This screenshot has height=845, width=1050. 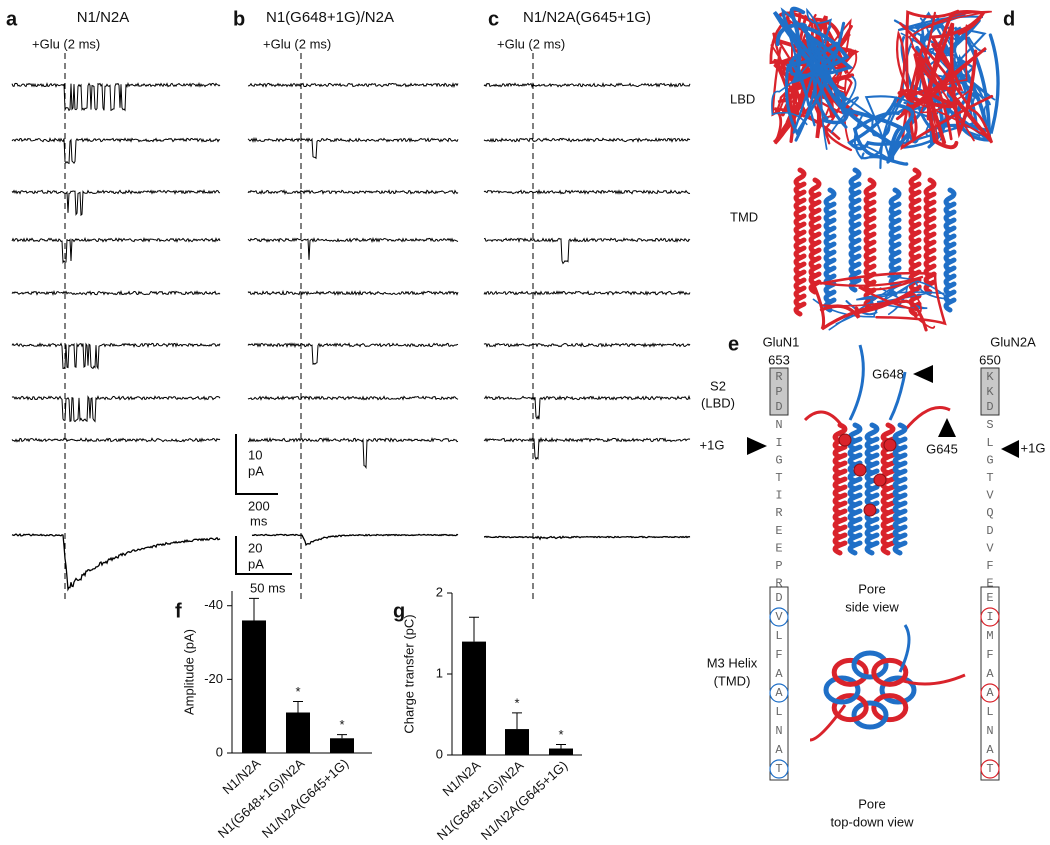 What do you see at coordinates (712, 444) in the screenshot?
I see `insert-label: +1G` at bounding box center [712, 444].